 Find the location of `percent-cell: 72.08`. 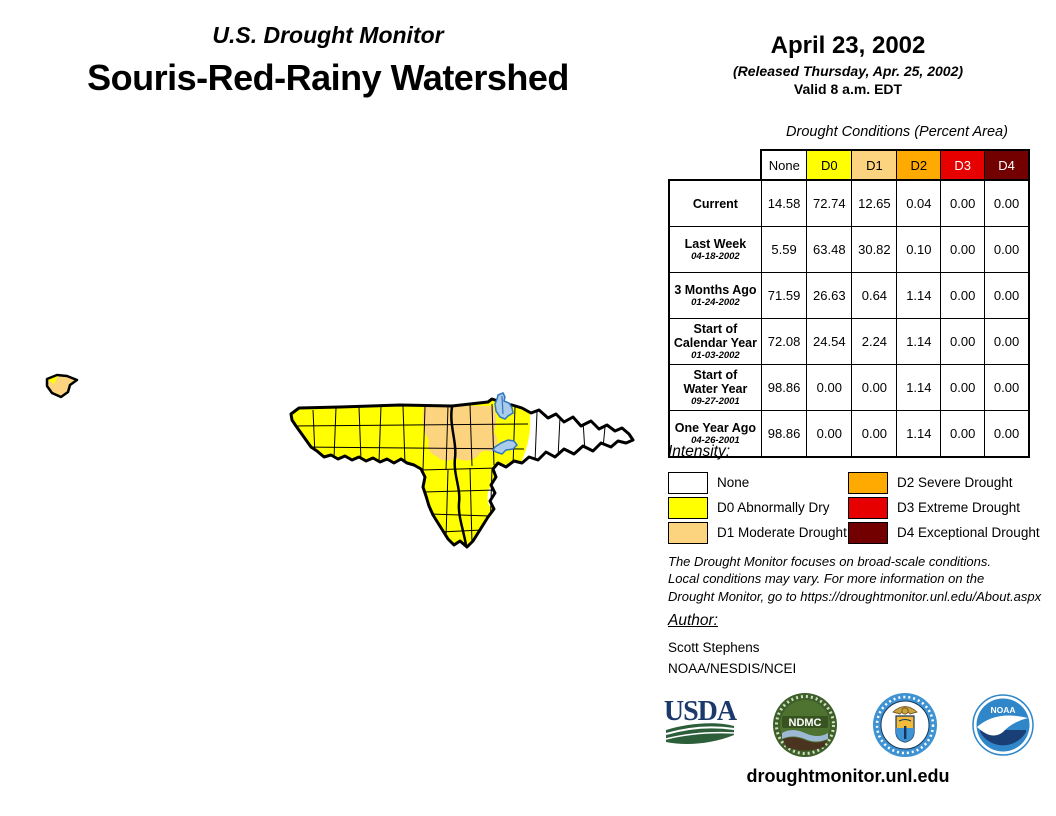

percent-cell: 72.08 is located at coordinates (784, 341).